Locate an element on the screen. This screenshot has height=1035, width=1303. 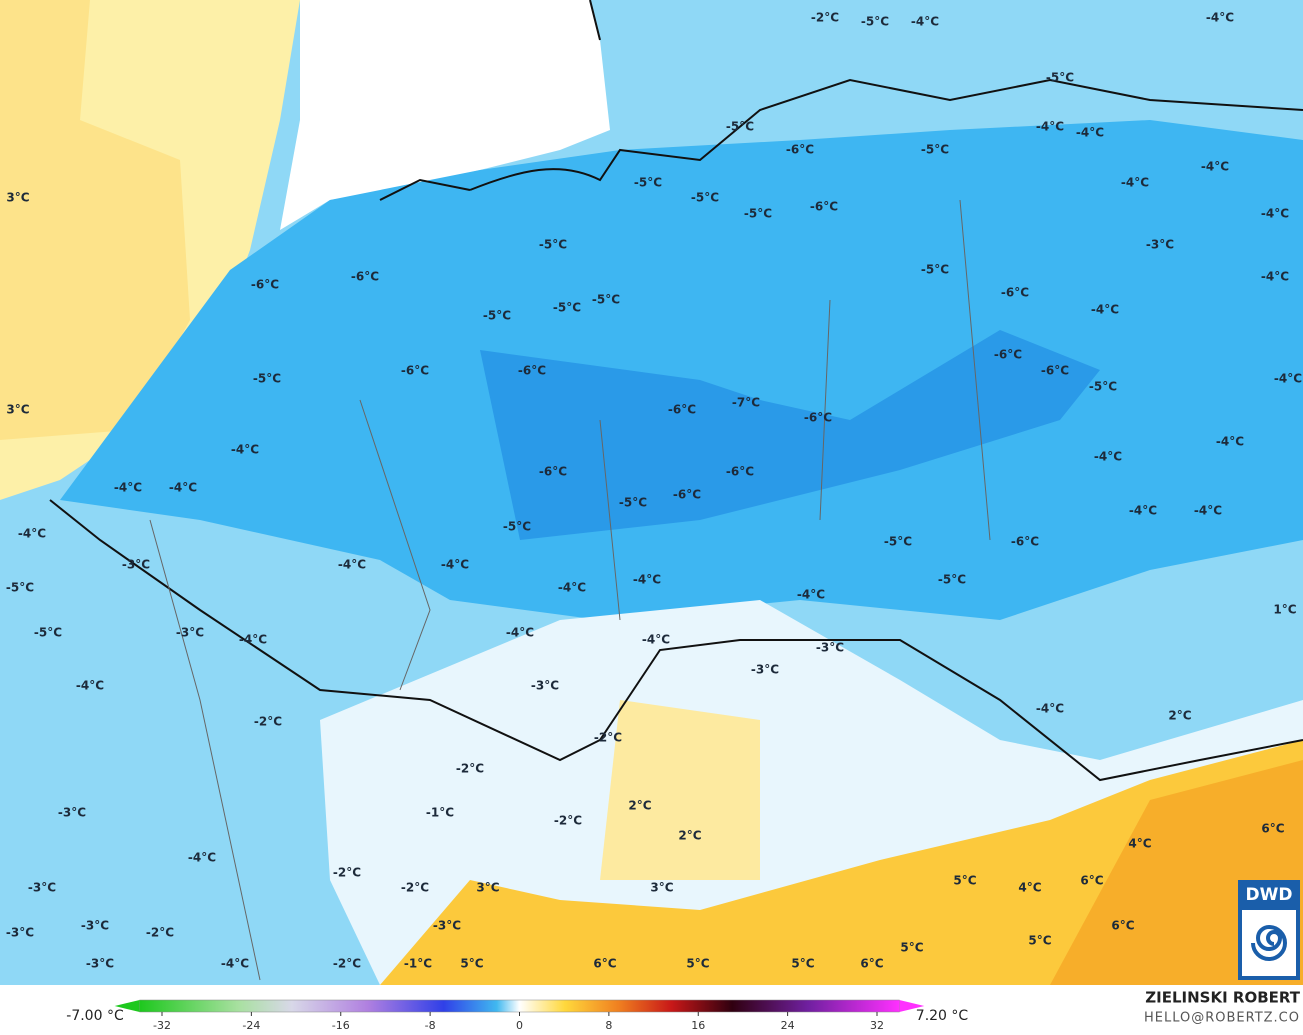
colorbar-tick-label: 32 is located at coordinates (877, 1025).